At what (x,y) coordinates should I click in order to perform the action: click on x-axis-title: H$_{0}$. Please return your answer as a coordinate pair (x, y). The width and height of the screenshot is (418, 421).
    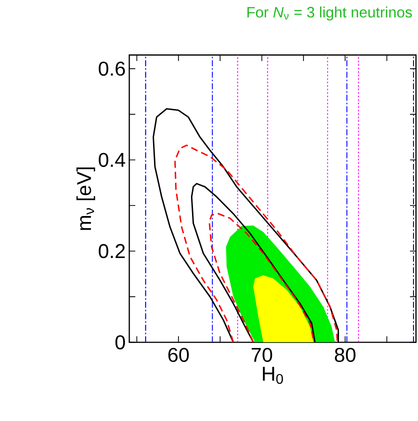
    Looking at the image, I should click on (272, 375).